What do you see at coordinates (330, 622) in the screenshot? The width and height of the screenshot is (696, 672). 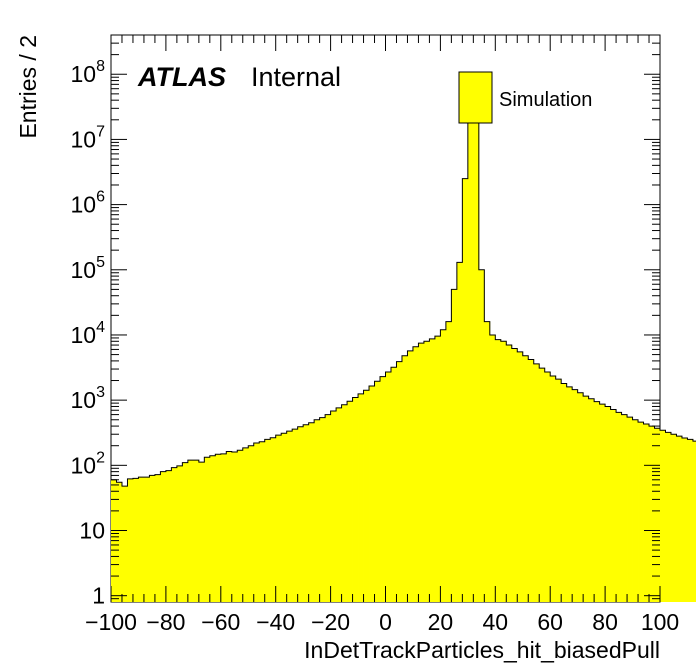 I see `x-tick-label: −20` at bounding box center [330, 622].